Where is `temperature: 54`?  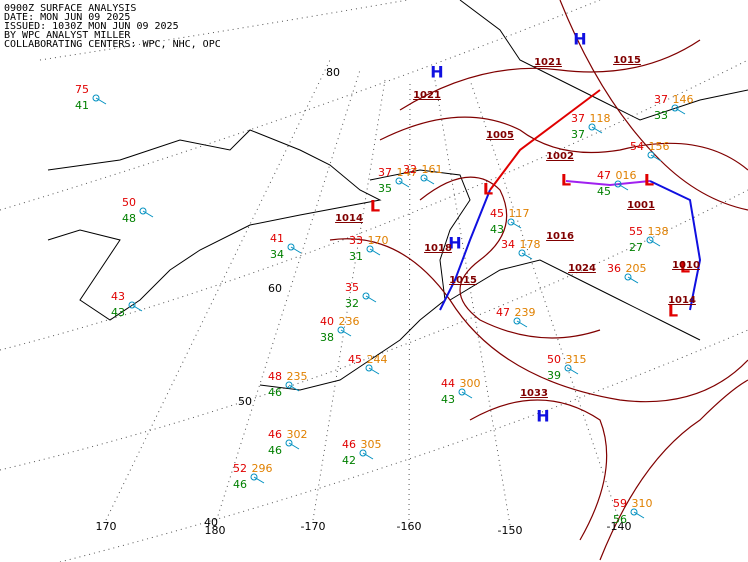
temperature: 54 is located at coordinates (637, 146).